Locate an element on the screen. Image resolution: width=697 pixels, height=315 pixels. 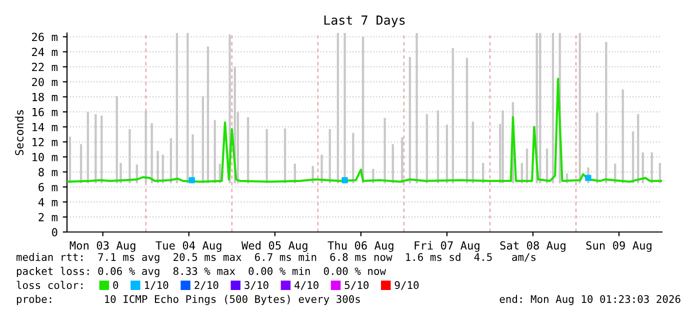
x-tick-label: Mon 03 Aug is located at coordinates (103, 246).